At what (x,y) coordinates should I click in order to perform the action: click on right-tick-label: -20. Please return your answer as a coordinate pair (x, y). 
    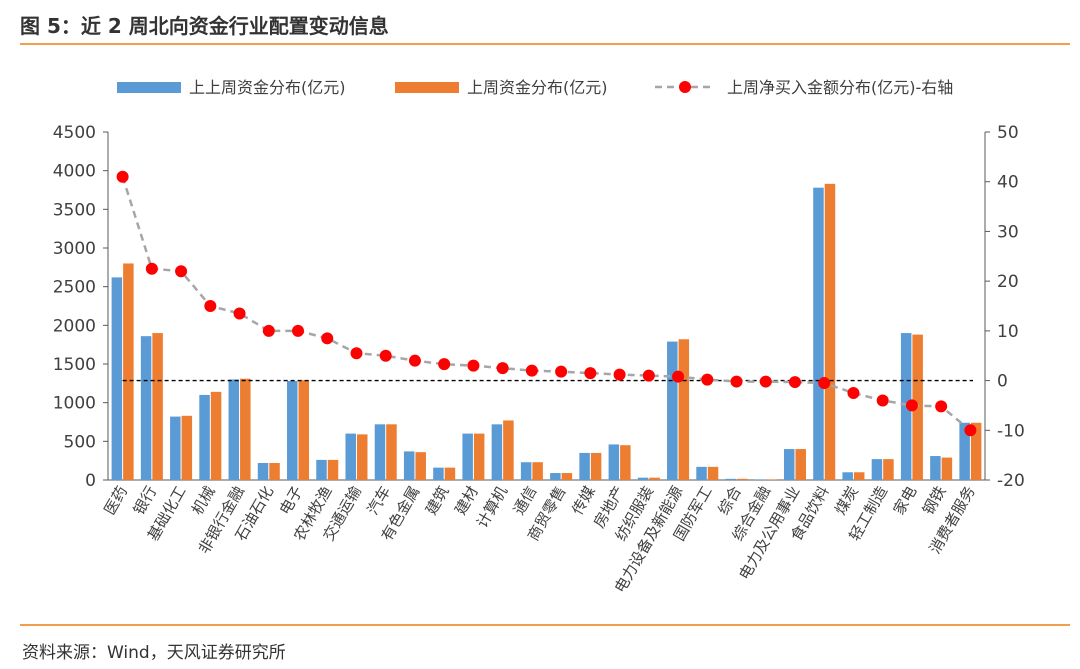
    Looking at the image, I should click on (1011, 481).